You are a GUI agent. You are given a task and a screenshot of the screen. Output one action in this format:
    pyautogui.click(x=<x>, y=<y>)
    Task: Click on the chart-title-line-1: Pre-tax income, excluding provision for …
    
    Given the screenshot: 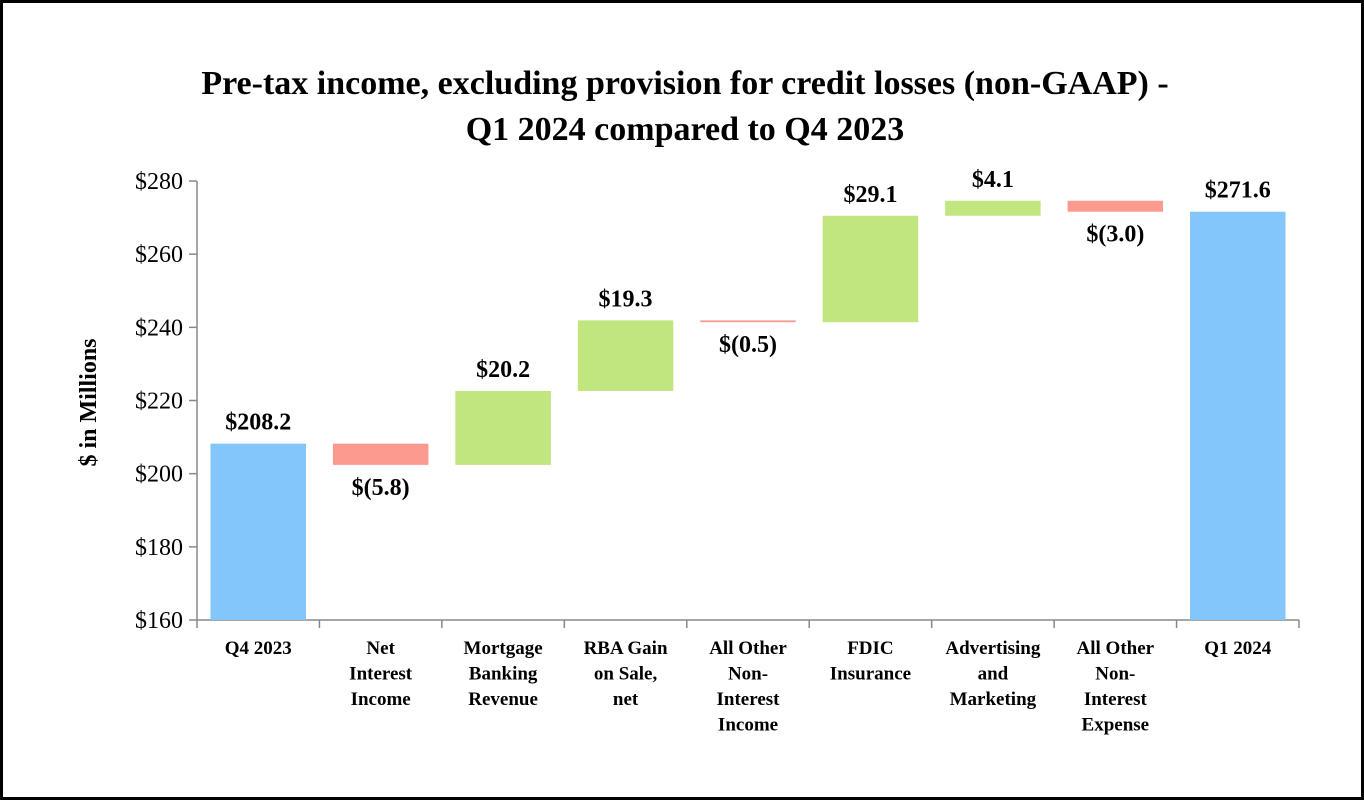 What is the action you would take?
    pyautogui.click(x=685, y=83)
    